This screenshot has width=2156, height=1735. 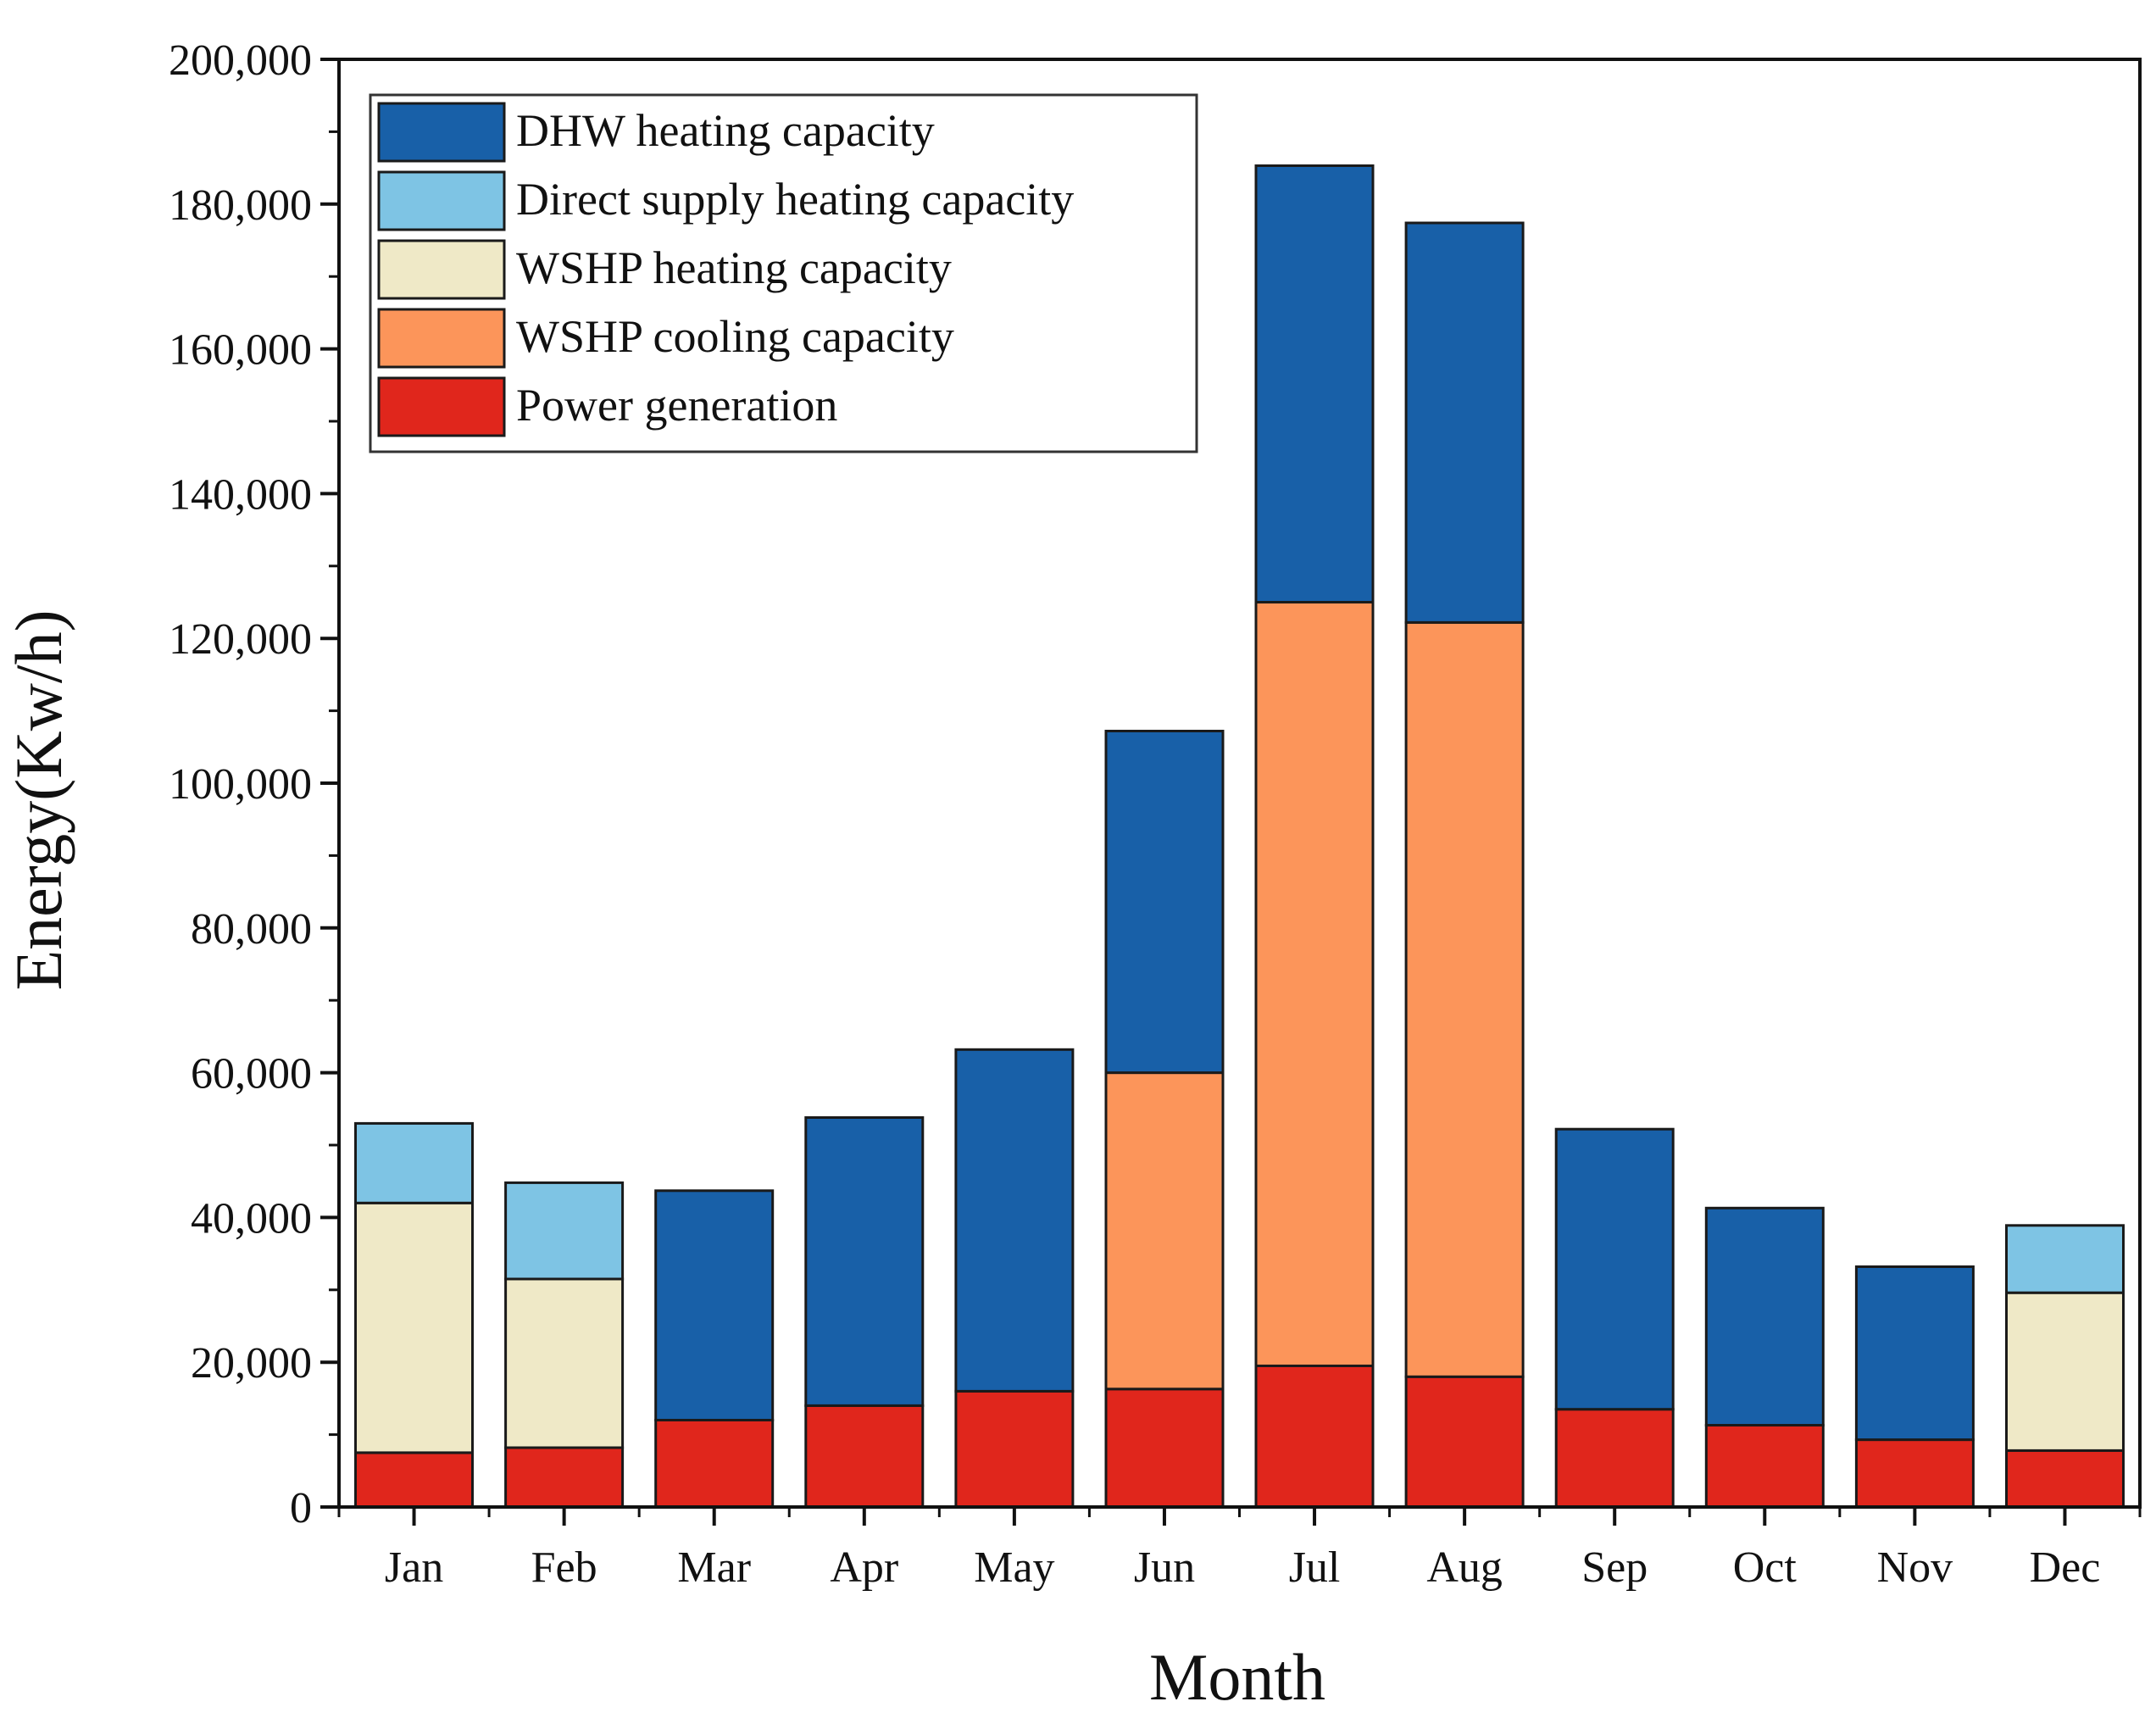 I want to click on y-tick-label: 180,000, so click(x=240, y=205).